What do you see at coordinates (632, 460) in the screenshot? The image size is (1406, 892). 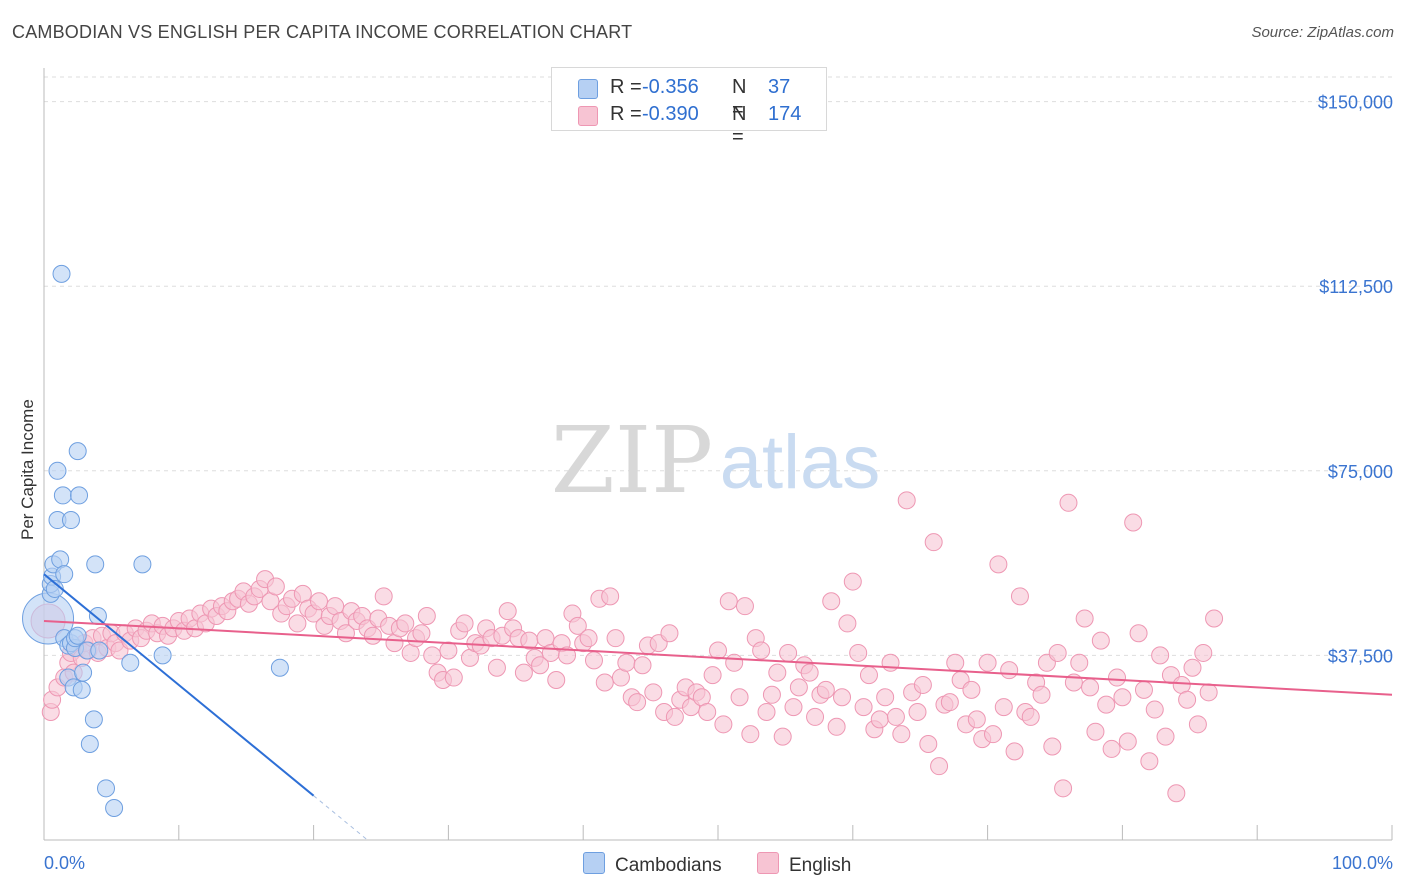 I see `watermark-zip: ZIP` at bounding box center [632, 460].